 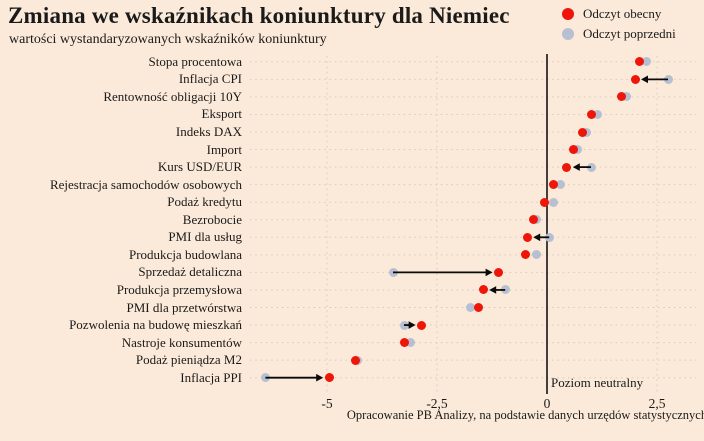 What do you see at coordinates (155, 325) in the screenshot?
I see `category-label: Pozwolenia na budowę mieszkań` at bounding box center [155, 325].